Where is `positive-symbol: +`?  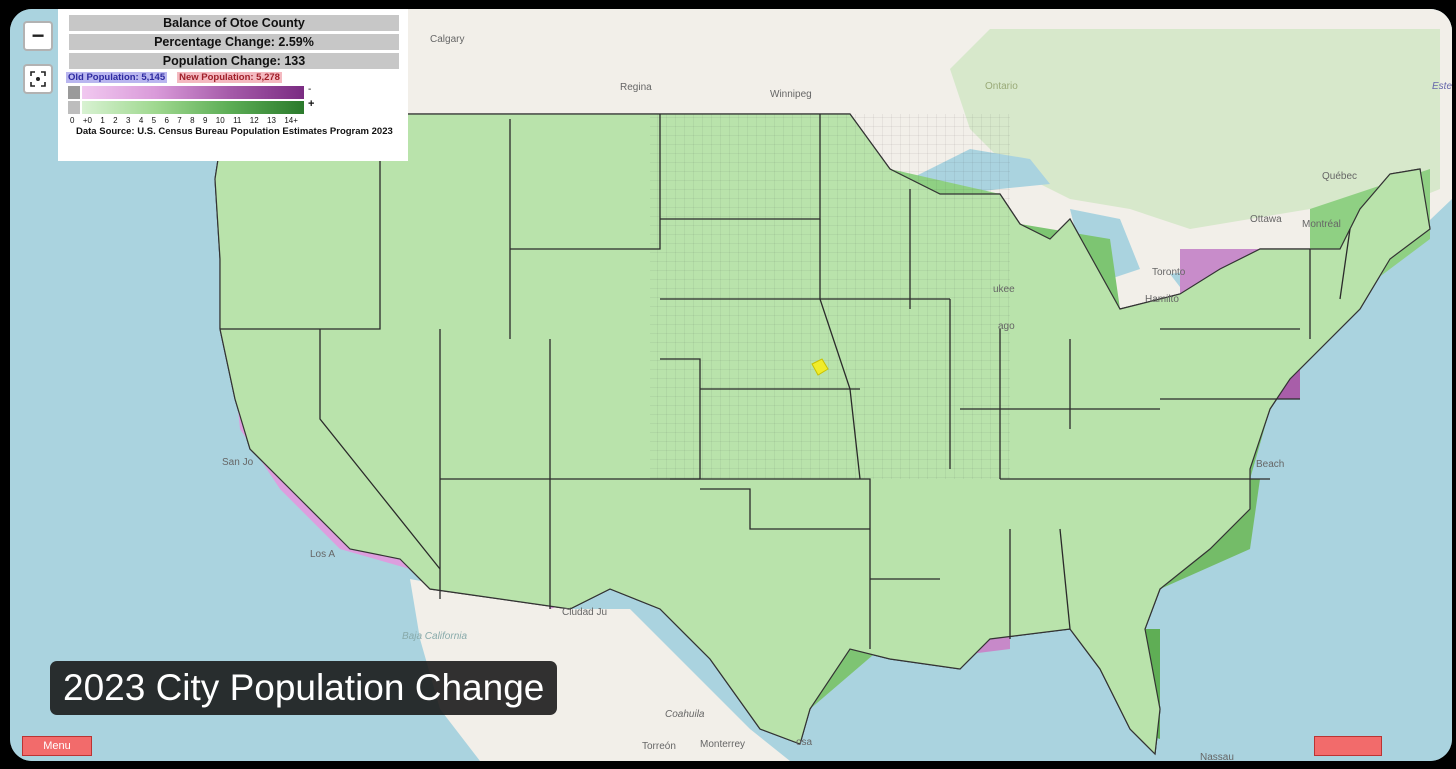
positive-symbol: + is located at coordinates (311, 104).